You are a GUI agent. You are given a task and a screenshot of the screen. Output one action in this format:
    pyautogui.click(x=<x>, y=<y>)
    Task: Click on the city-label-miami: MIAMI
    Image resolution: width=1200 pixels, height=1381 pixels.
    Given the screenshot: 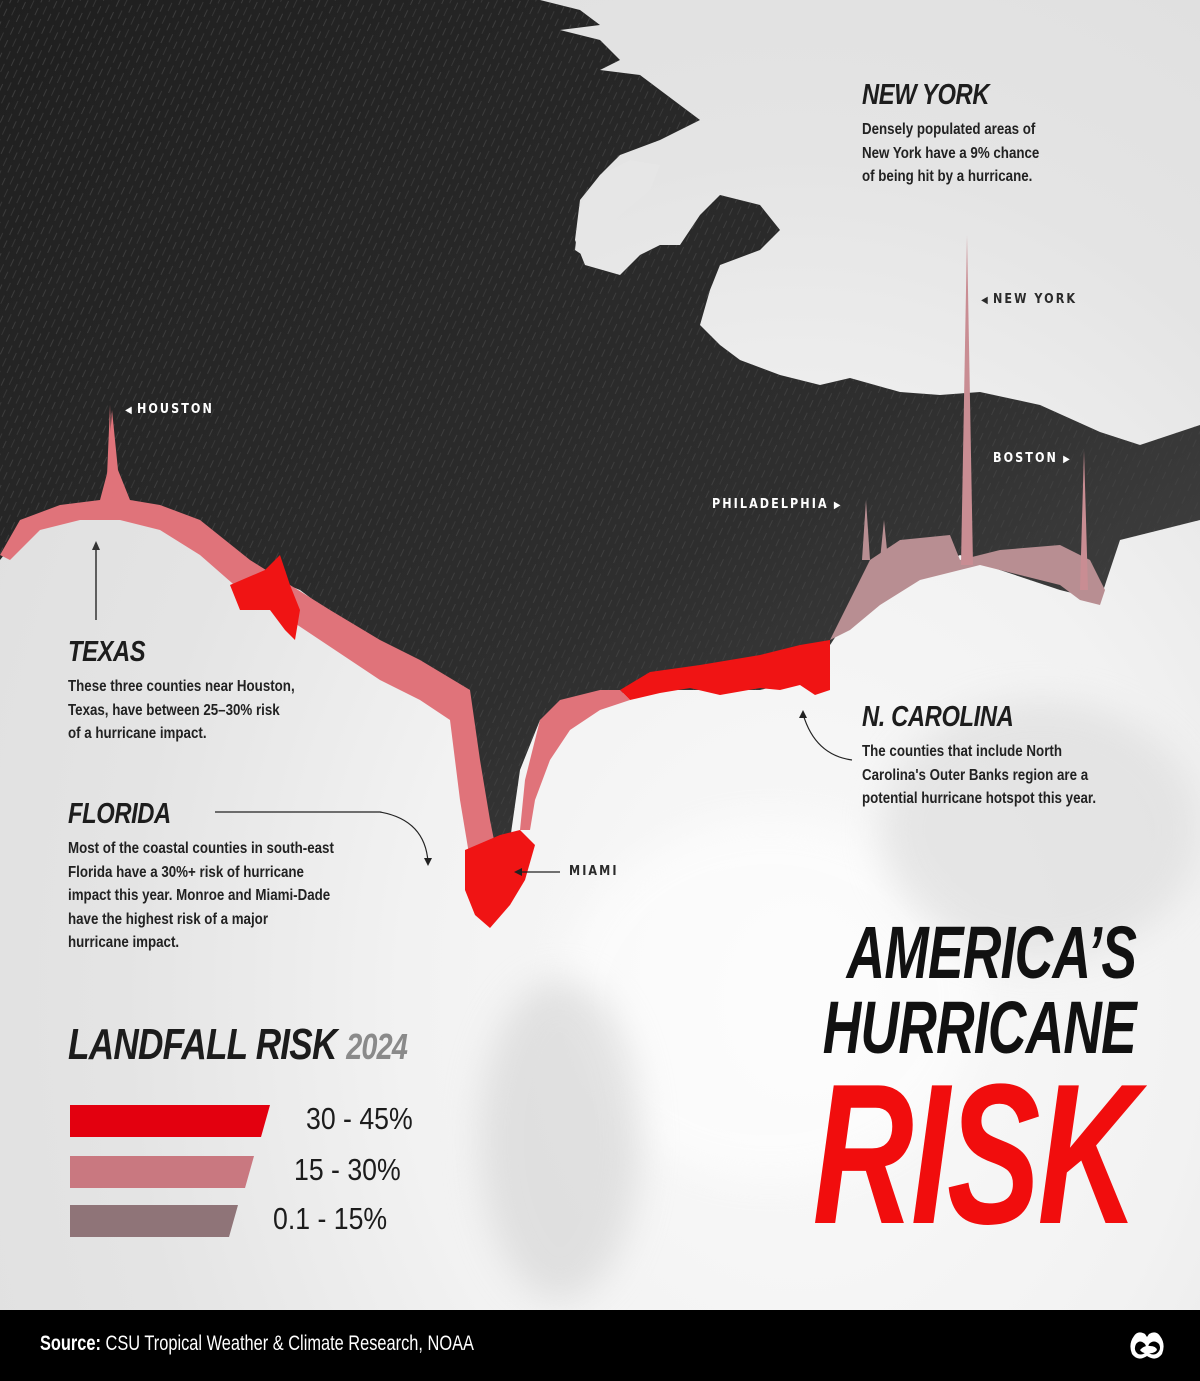 What is the action you would take?
    pyautogui.click(x=594, y=871)
    